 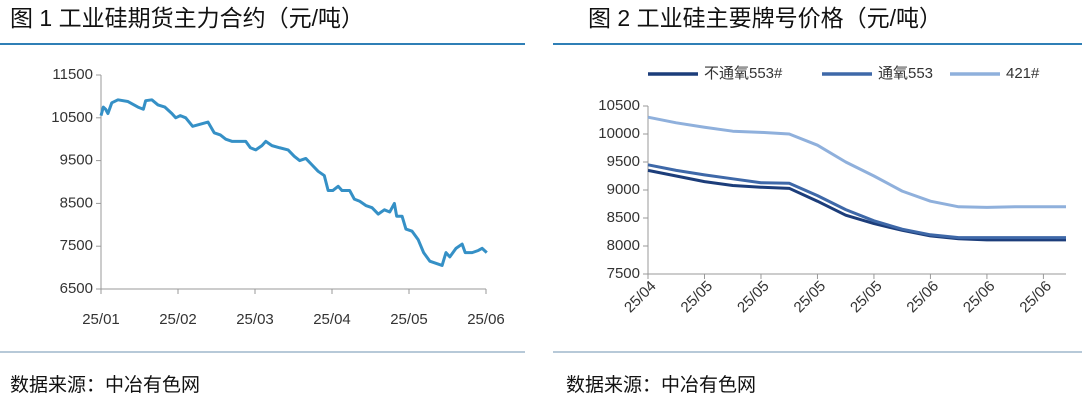 What do you see at coordinates (101, 319) in the screenshot?
I see `x-tick-label: 25/01` at bounding box center [101, 319].